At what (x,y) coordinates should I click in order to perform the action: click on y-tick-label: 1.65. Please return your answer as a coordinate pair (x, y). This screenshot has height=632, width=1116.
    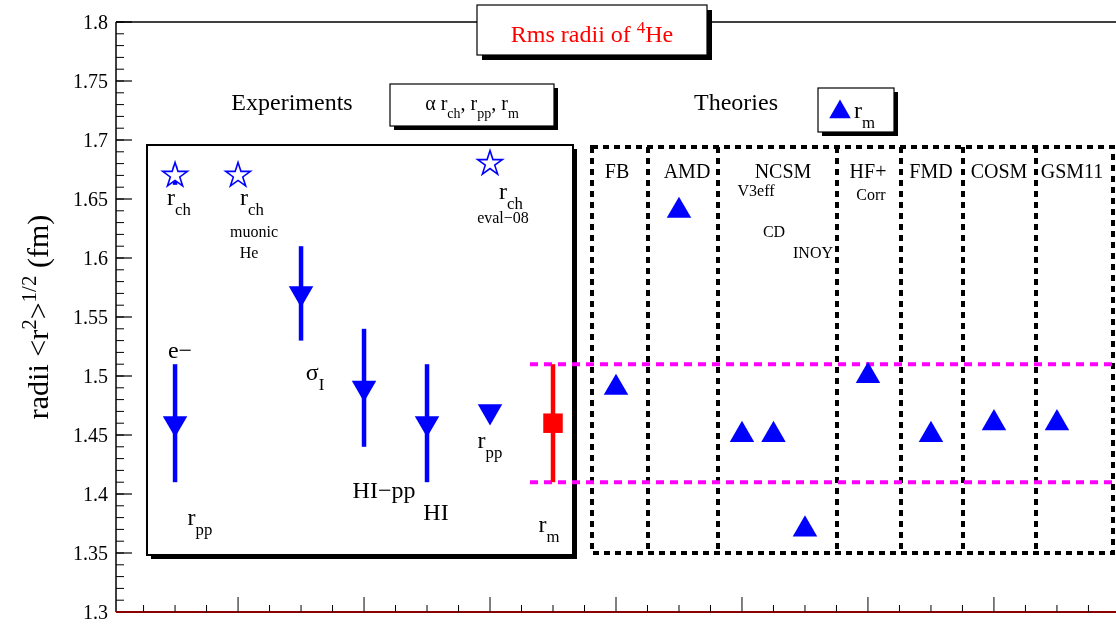
    Looking at the image, I should click on (90, 199).